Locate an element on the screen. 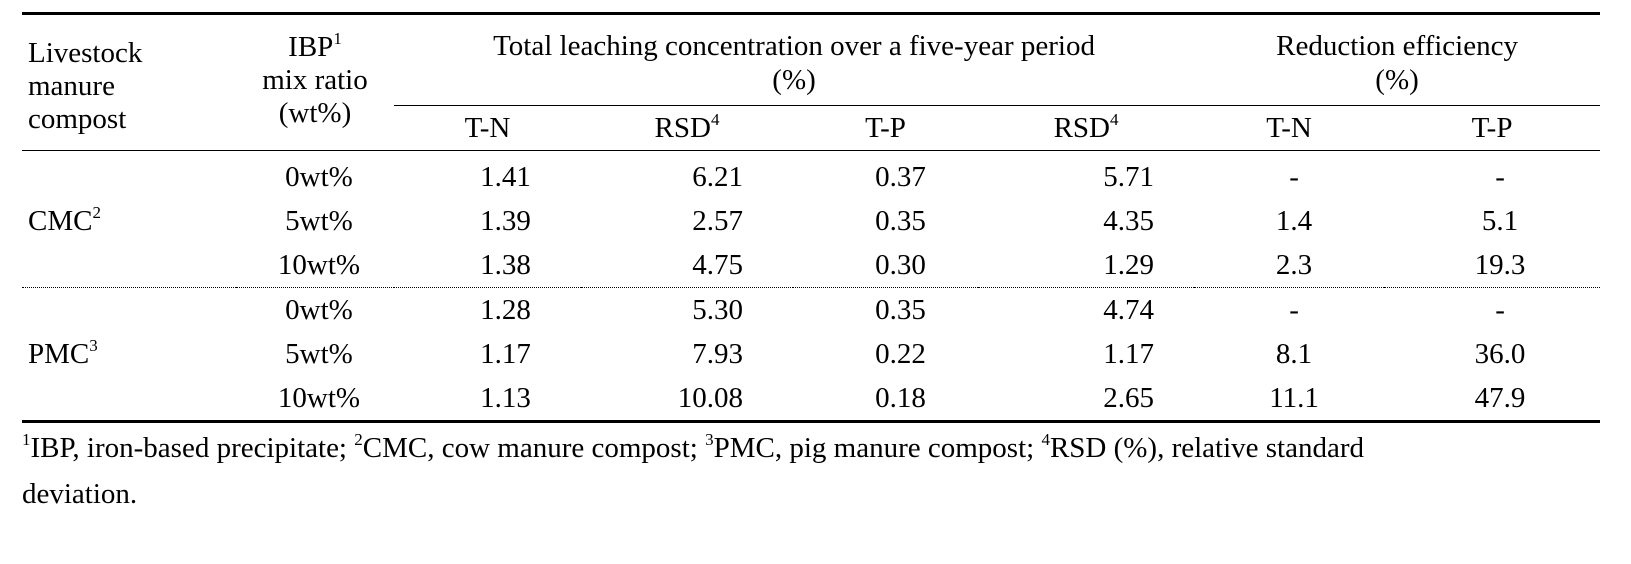 The image size is (1631, 564). cell-rsd-tp: 4.74 is located at coordinates (1129, 310).